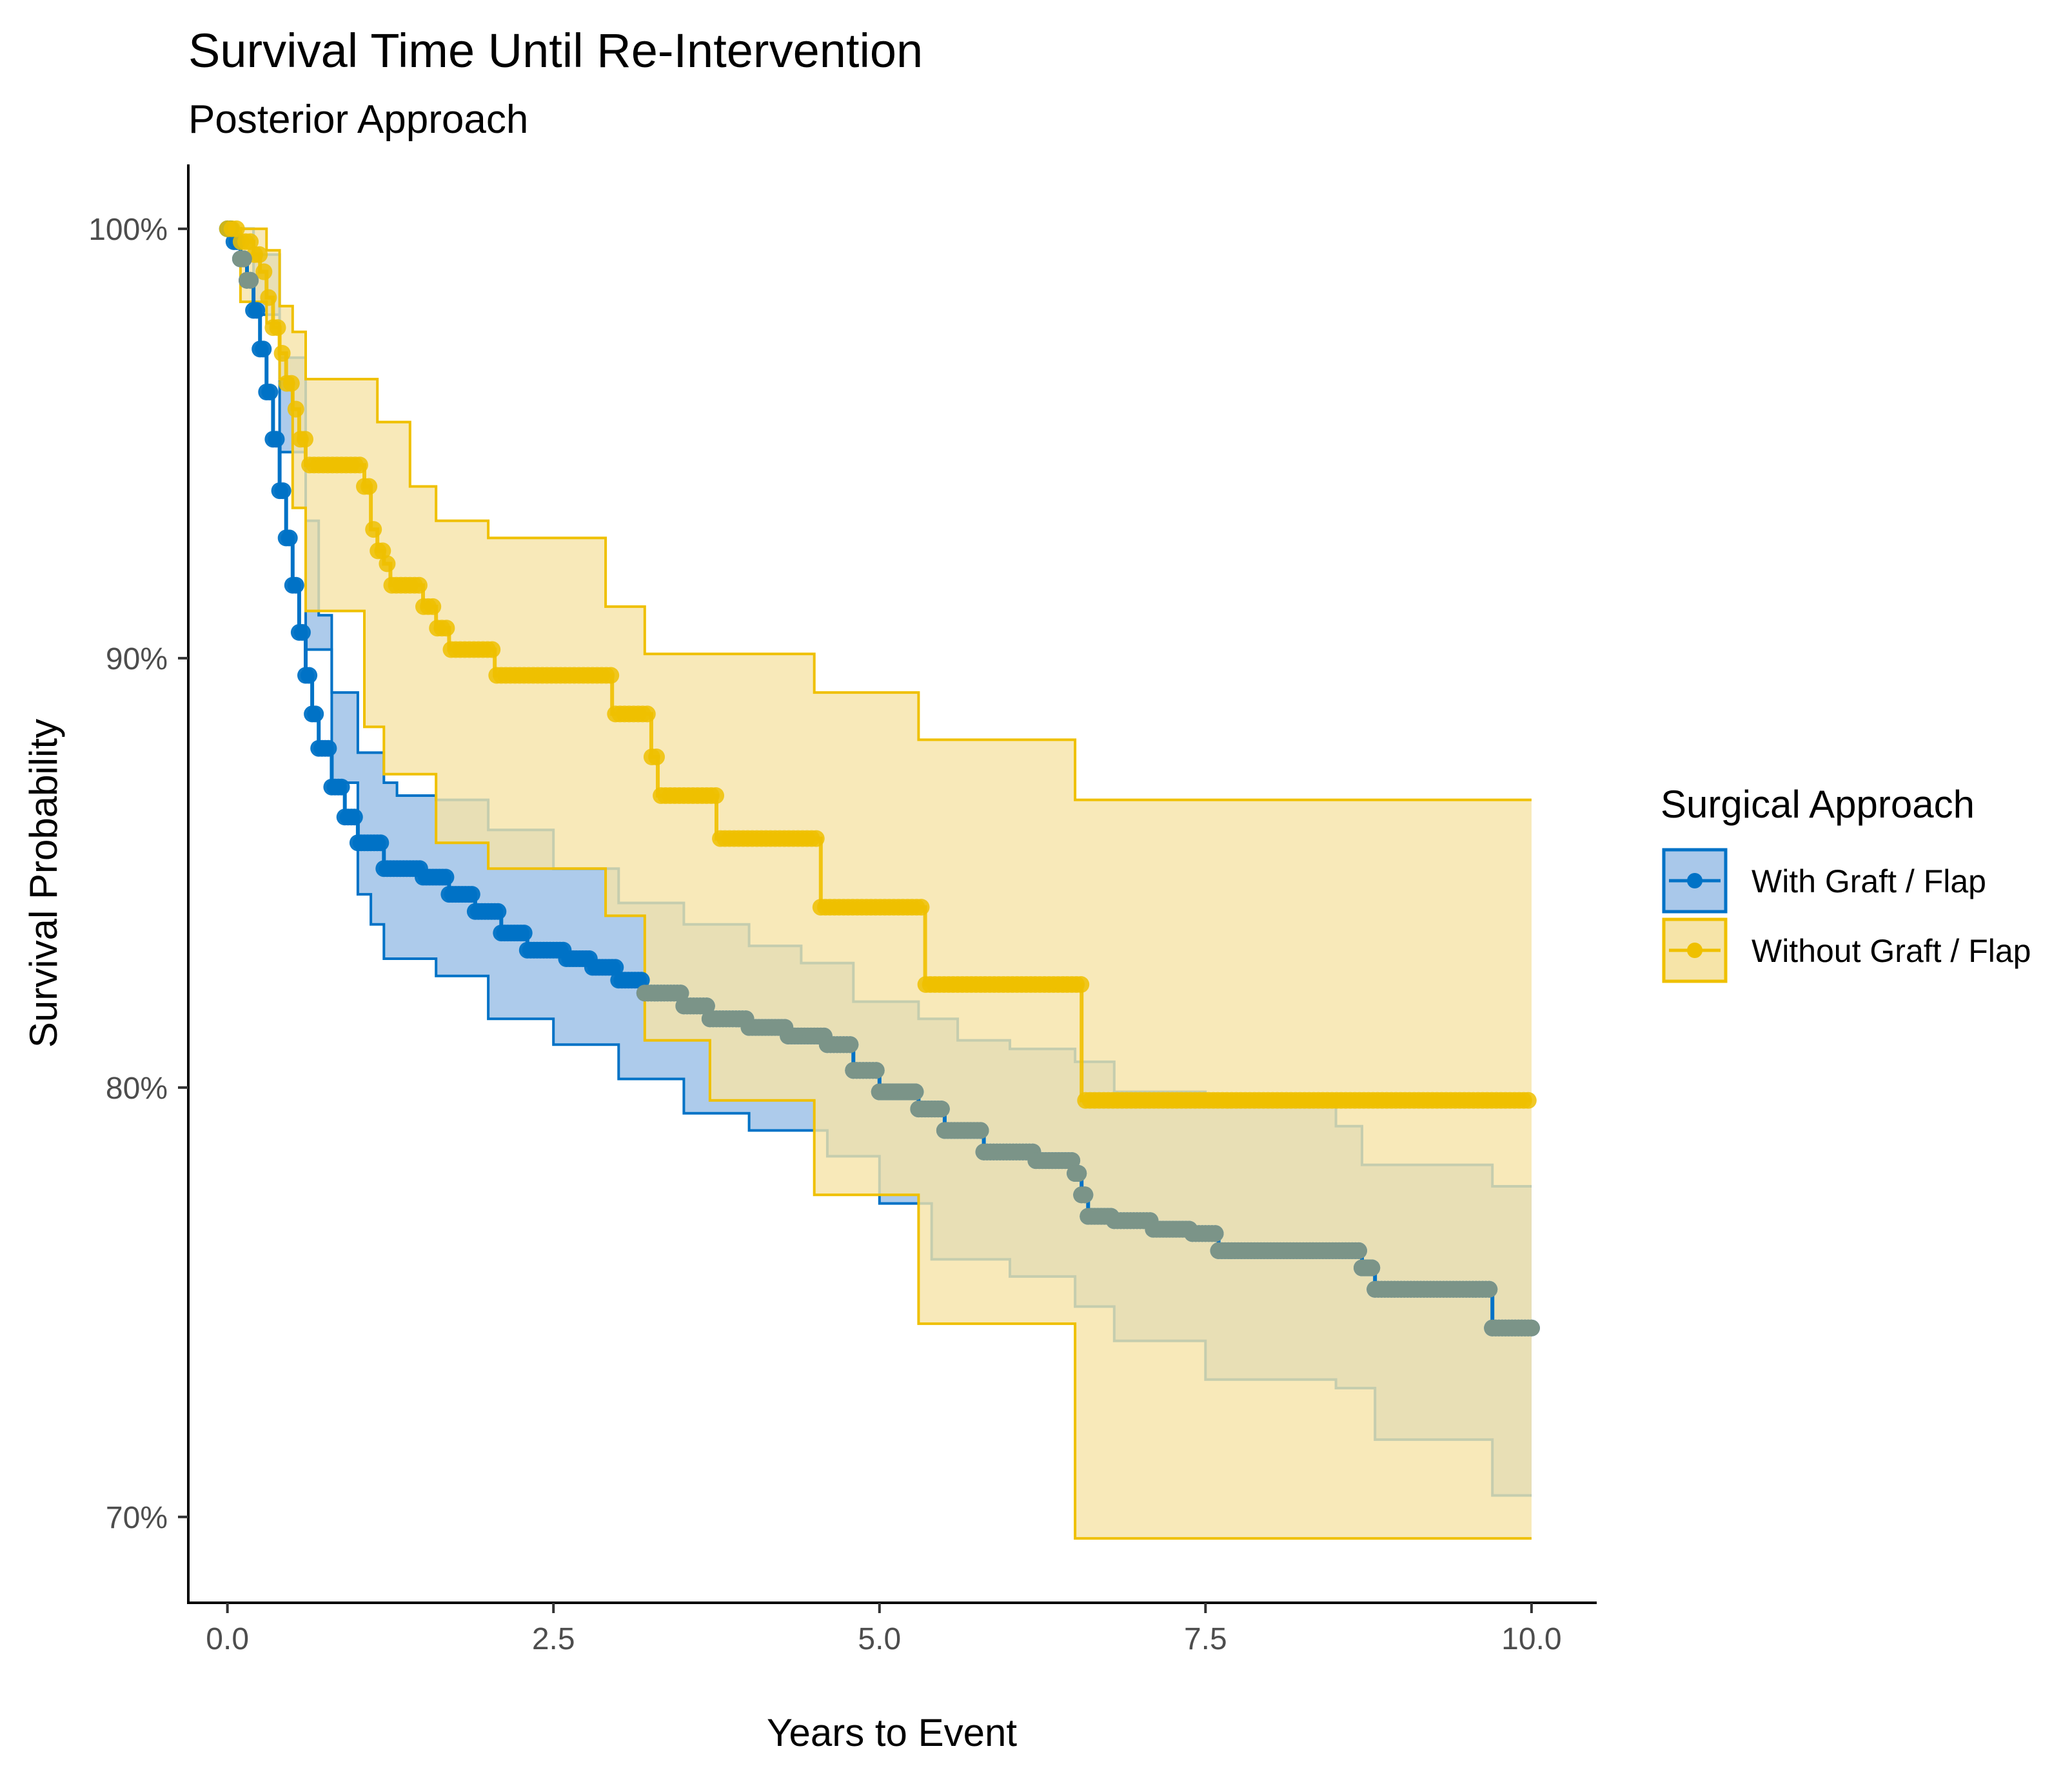 The image size is (2072, 1773). I want to click on legend-title: Surgical Approach, so click(1818, 804).